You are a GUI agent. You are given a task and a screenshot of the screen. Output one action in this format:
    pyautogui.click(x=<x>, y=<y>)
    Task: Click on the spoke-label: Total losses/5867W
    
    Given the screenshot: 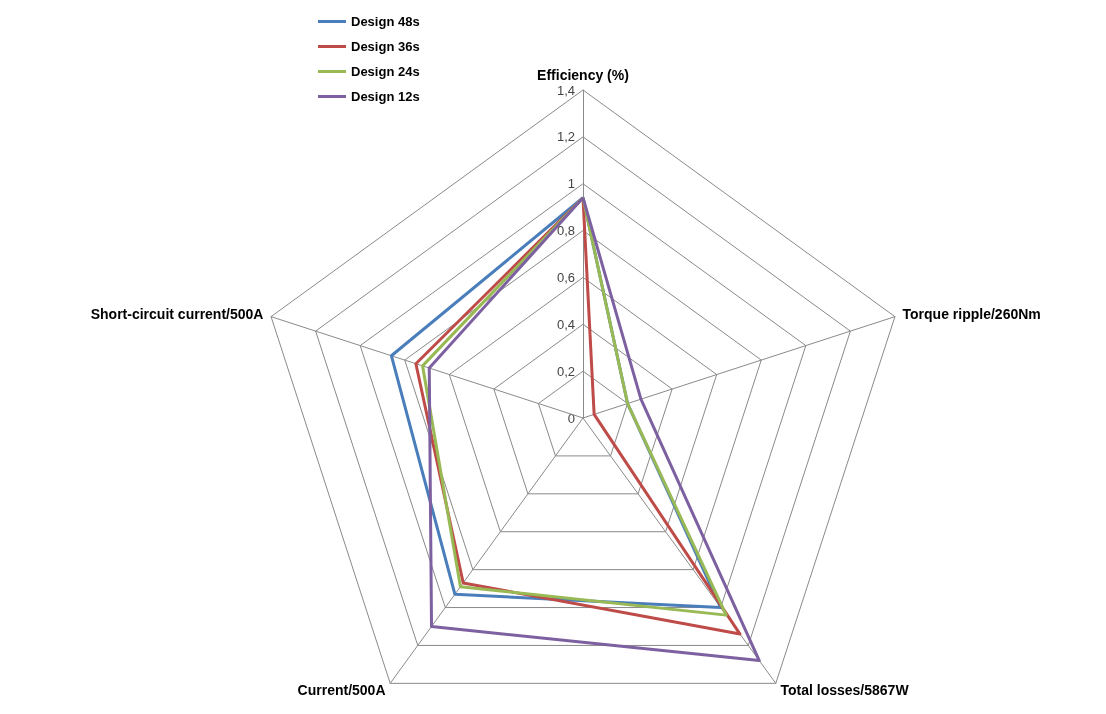 What is the action you would take?
    pyautogui.click(x=845, y=689)
    